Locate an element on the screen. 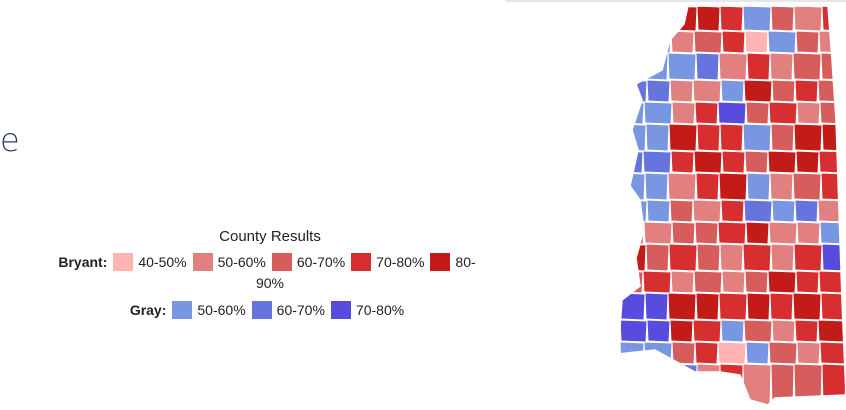 This screenshot has width=846, height=410. top-divider is located at coordinates (675, 1).